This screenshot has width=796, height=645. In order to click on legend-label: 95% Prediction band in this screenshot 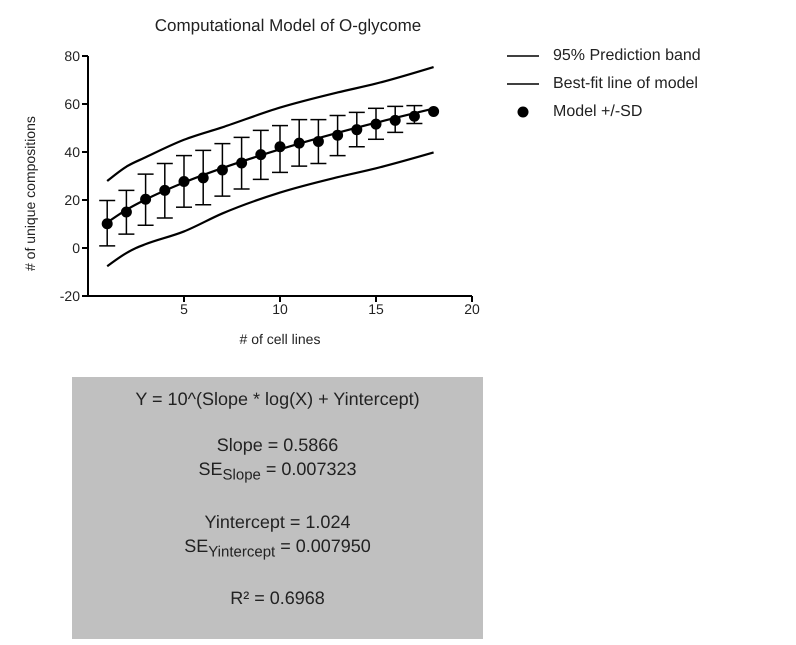, I will do `click(627, 56)`.